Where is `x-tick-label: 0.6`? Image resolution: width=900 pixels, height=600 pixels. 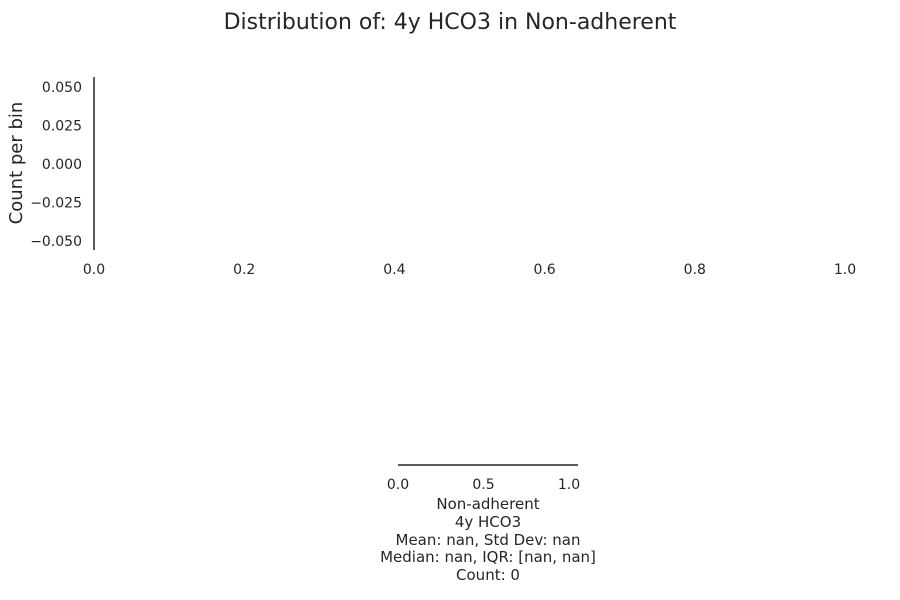 x-tick-label: 0.6 is located at coordinates (544, 270).